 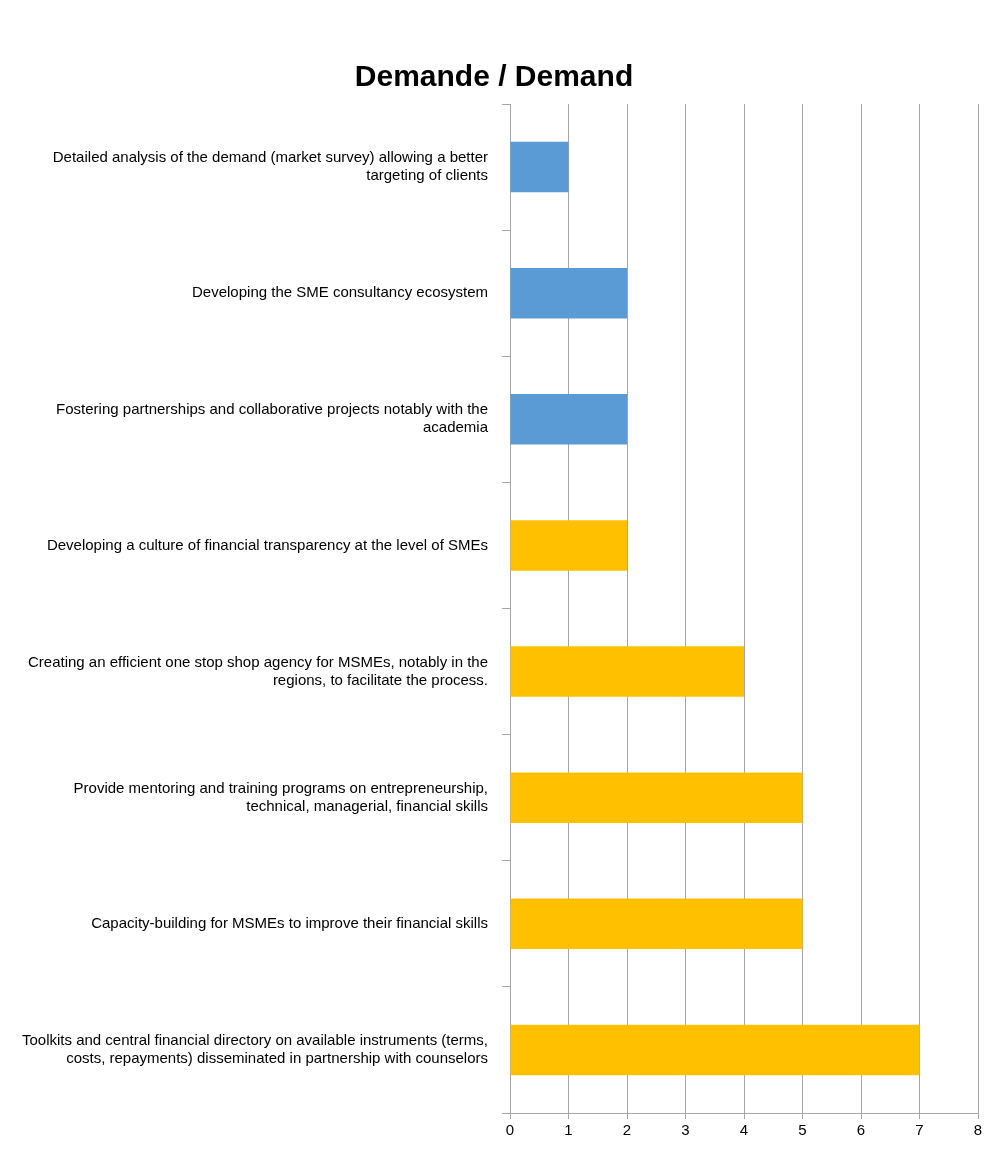 I want to click on y-tick-label: Provide mentoring and training programs on entrepreneurship, technical, managerial, financial skills, so click(x=280, y=796).